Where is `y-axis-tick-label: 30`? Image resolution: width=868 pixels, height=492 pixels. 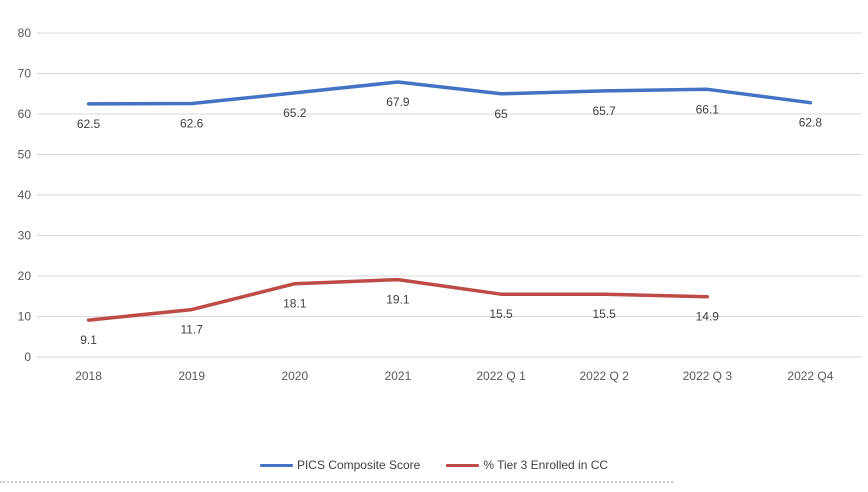
y-axis-tick-label: 30 is located at coordinates (25, 236).